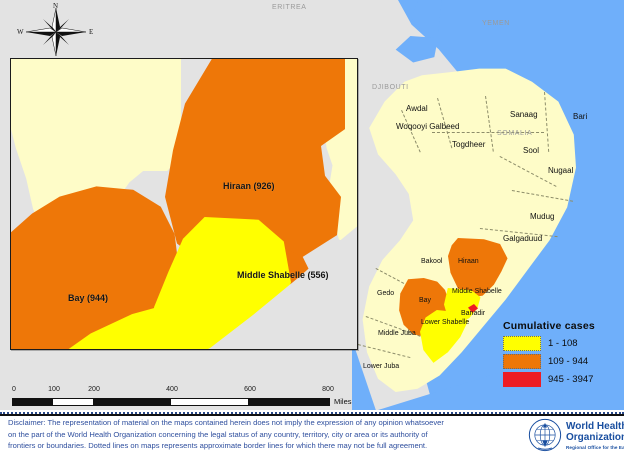 The image size is (624, 457). Describe the element at coordinates (432, 261) in the screenshot. I see `region-label-bakool: Bakool` at that location.